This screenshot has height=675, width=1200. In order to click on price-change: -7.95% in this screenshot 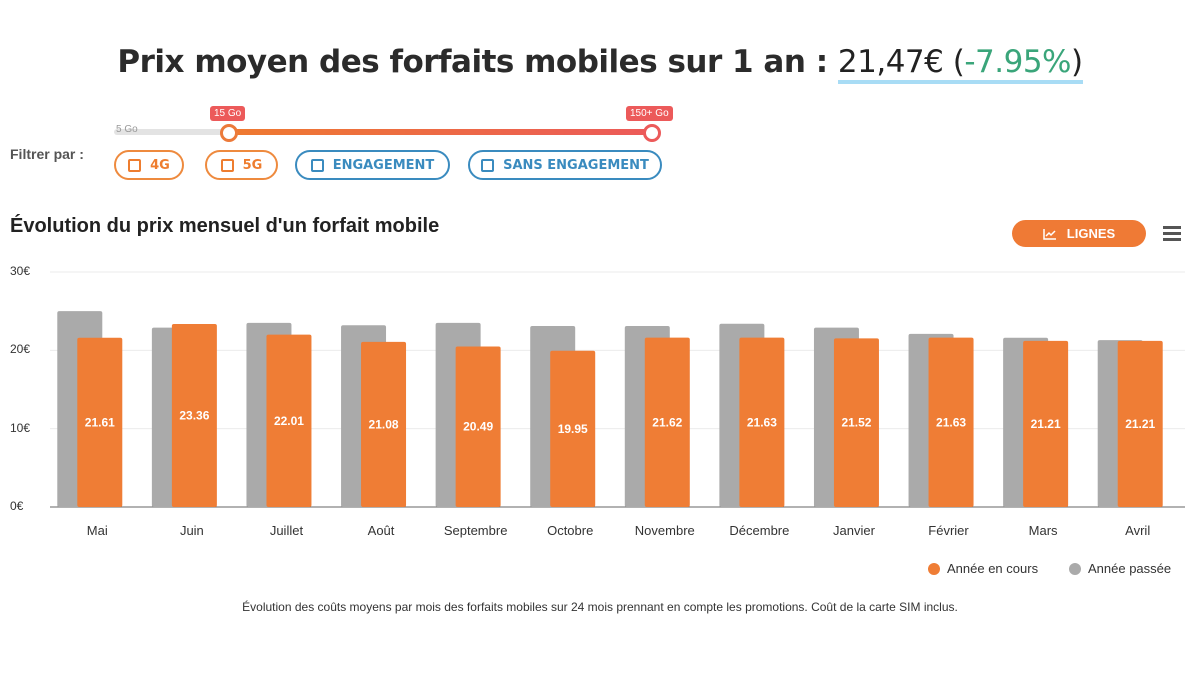, I will do `click(1017, 62)`.